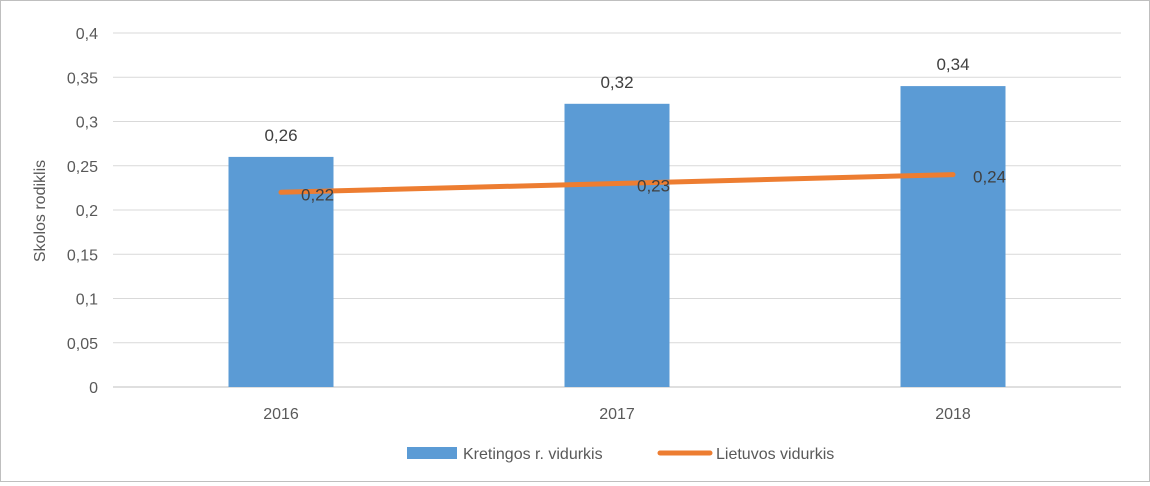 Image resolution: width=1150 pixels, height=486 pixels. Describe the element at coordinates (953, 414) in the screenshot. I see `x-tick-label: 2018` at that location.